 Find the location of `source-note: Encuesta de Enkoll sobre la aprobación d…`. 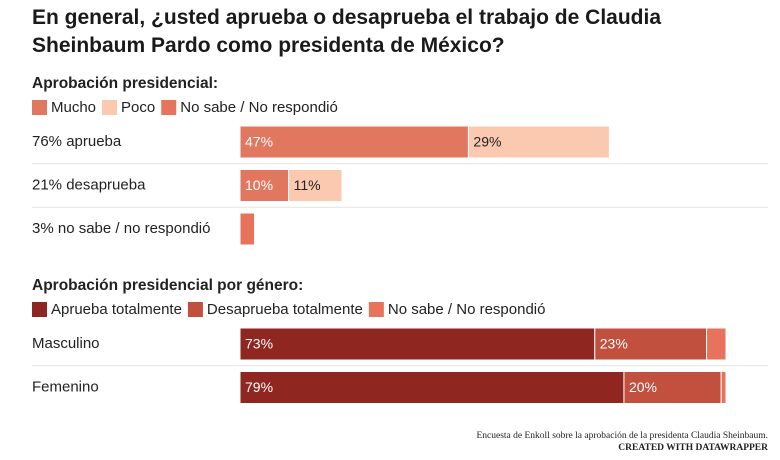

source-note: Encuesta de Enkoll sobre la aprobación d… is located at coordinates (622, 436).